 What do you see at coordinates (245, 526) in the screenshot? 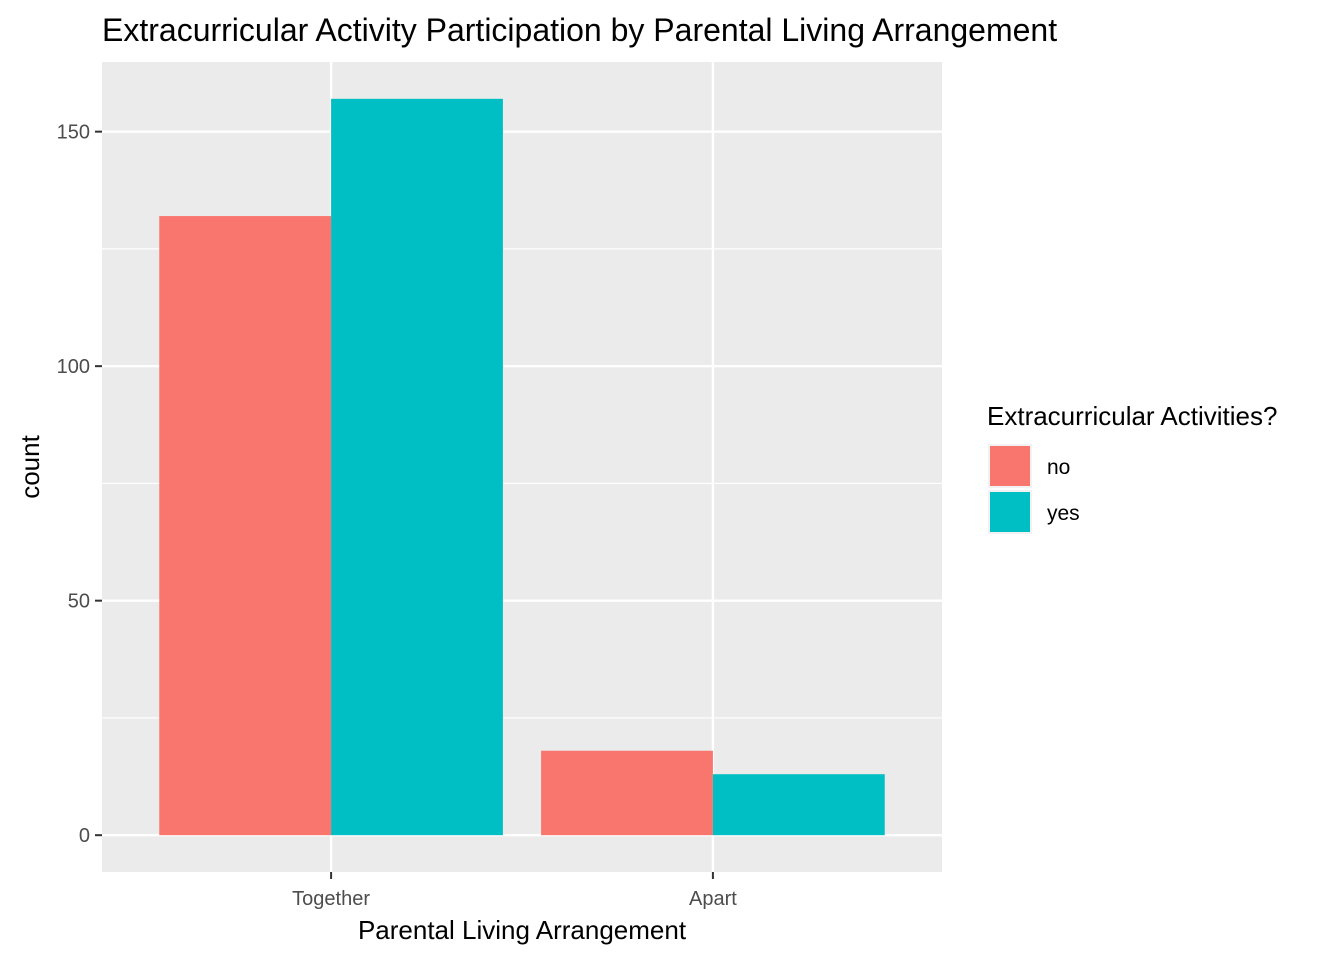
I see `bar-no-together` at bounding box center [245, 526].